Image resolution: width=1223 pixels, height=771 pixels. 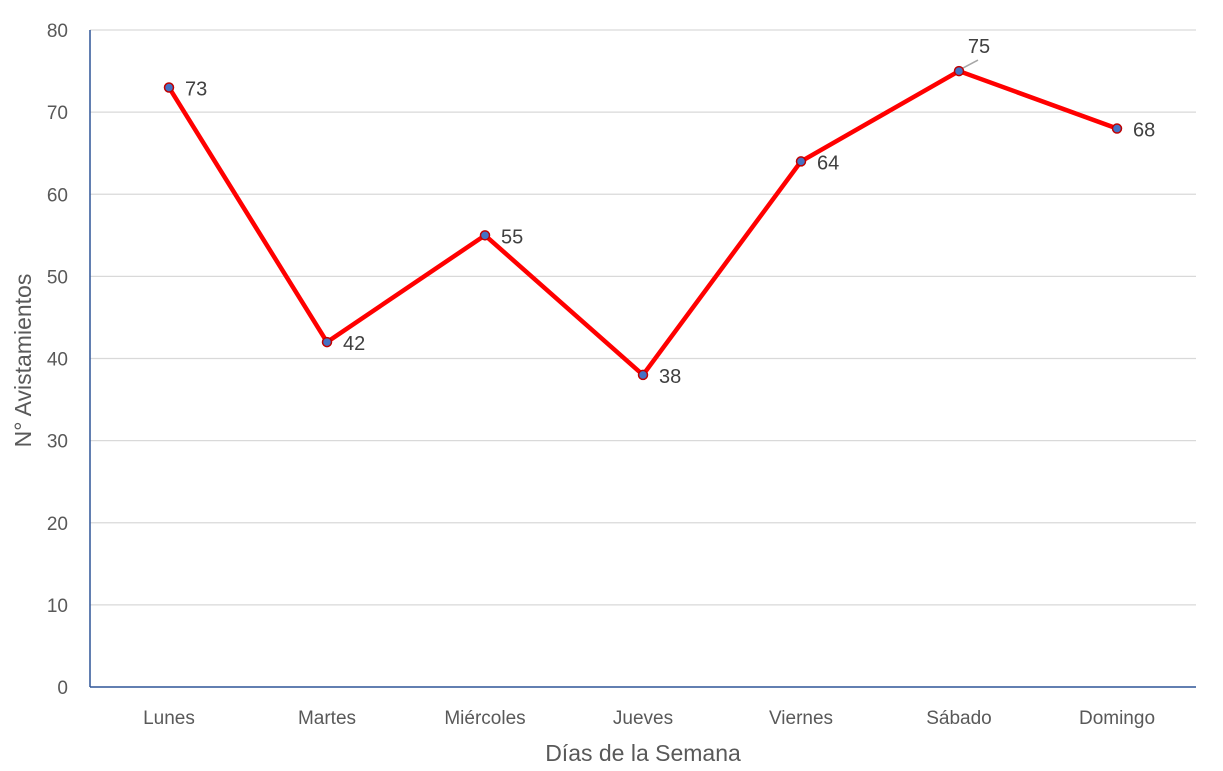 I want to click on data-label-leaders, so click(x=969, y=64).